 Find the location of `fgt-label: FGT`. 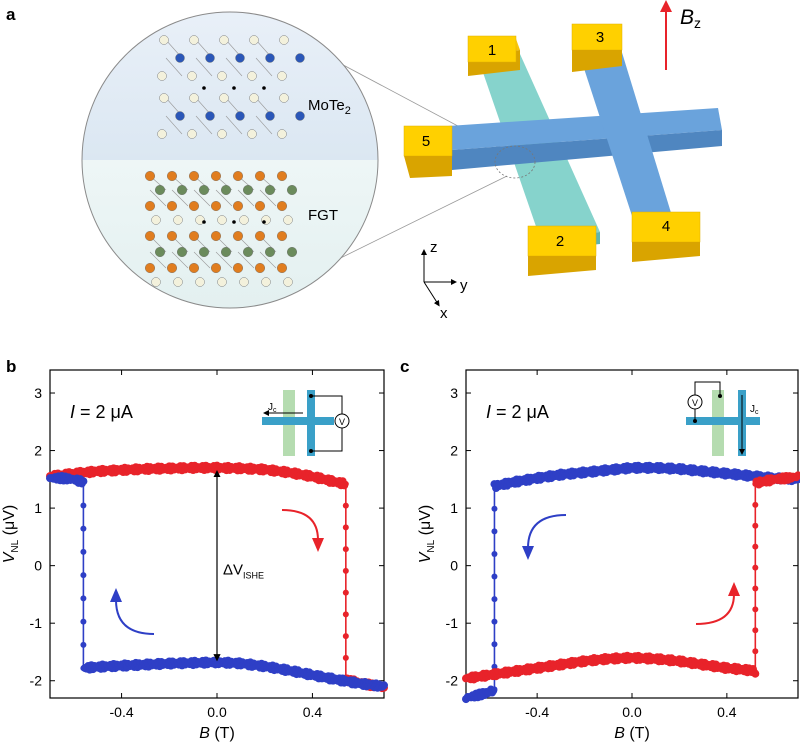

fgt-label: FGT is located at coordinates (323, 215).